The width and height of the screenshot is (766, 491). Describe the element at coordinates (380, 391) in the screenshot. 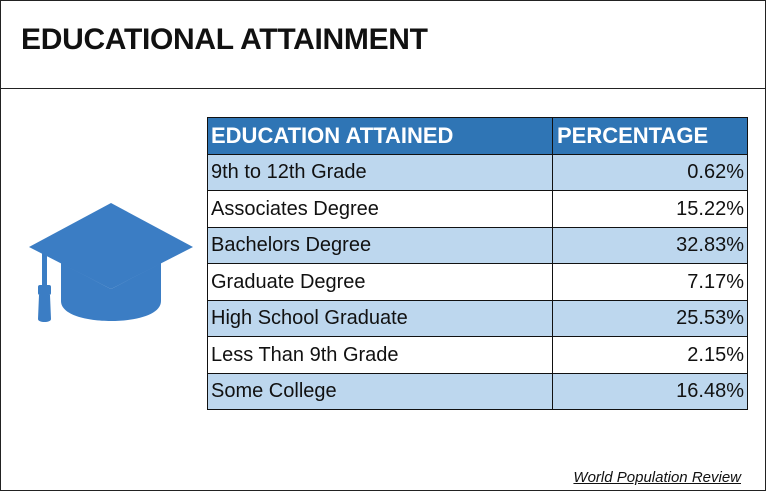

I see `label-cell: Some College` at that location.